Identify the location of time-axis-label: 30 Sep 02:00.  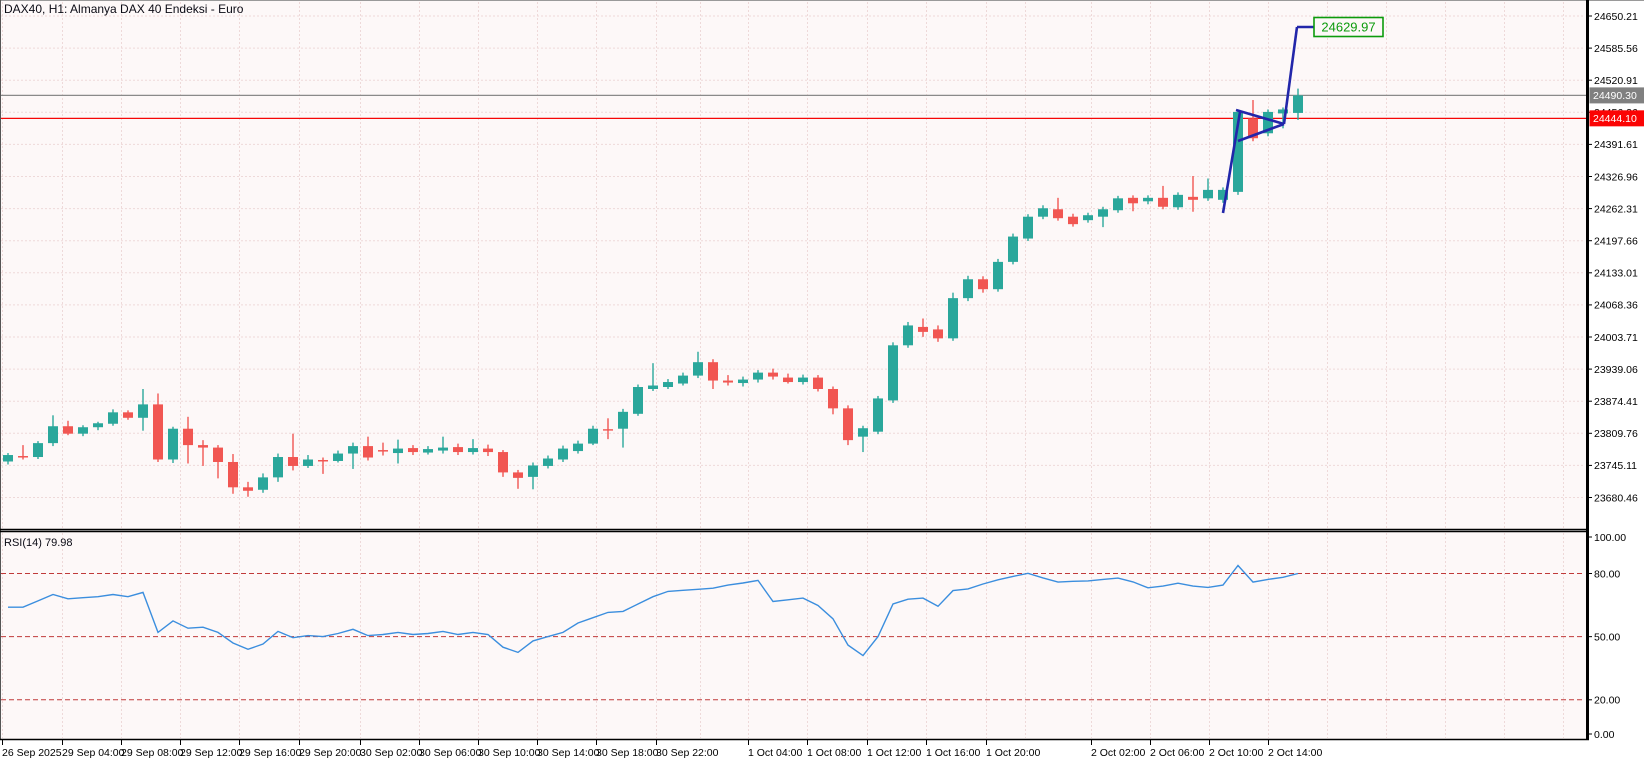
(391, 753).